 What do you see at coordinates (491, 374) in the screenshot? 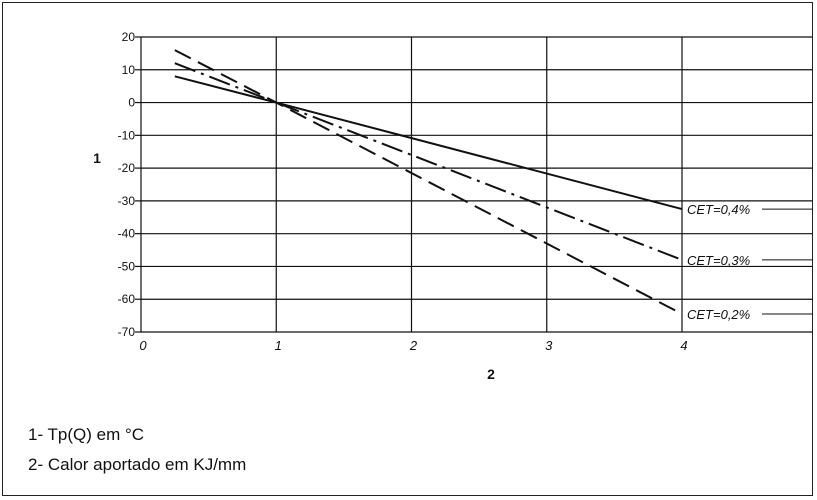
I see `x-axis-label: 2` at bounding box center [491, 374].